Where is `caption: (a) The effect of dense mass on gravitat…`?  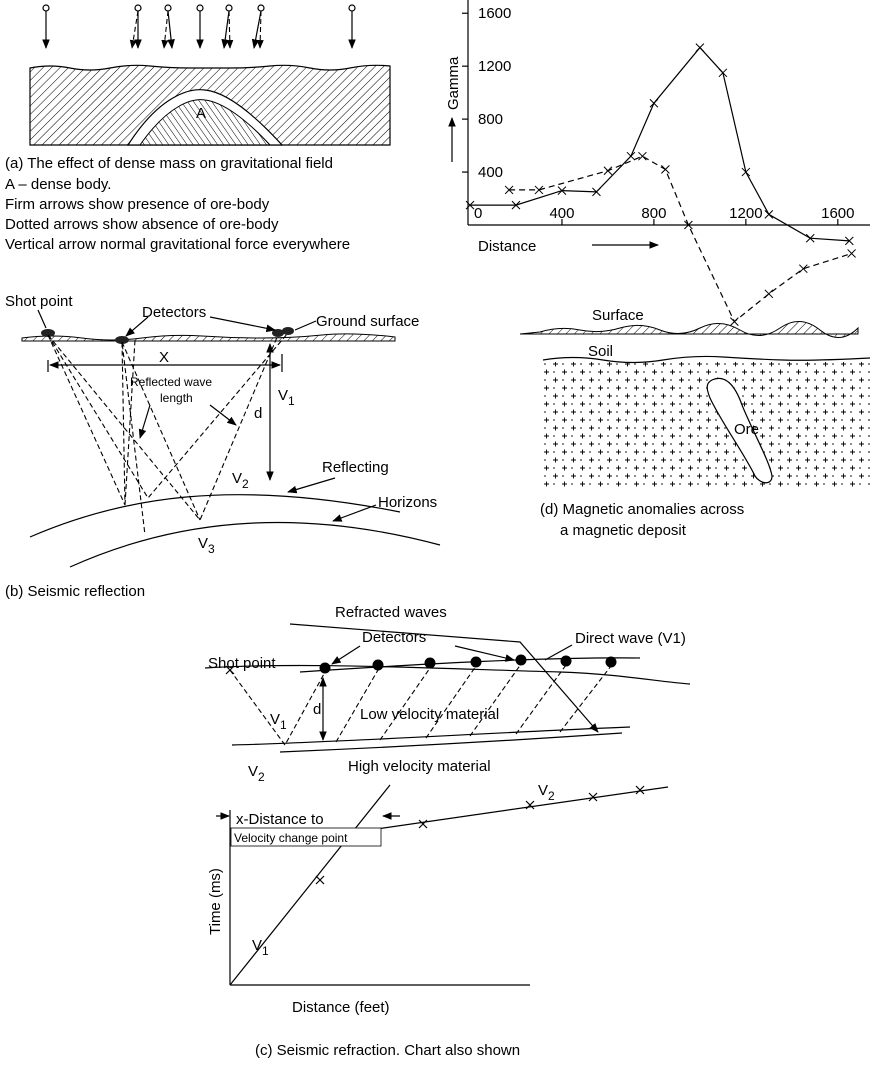 caption: (a) The effect of dense mass on gravitat… is located at coordinates (169, 163).